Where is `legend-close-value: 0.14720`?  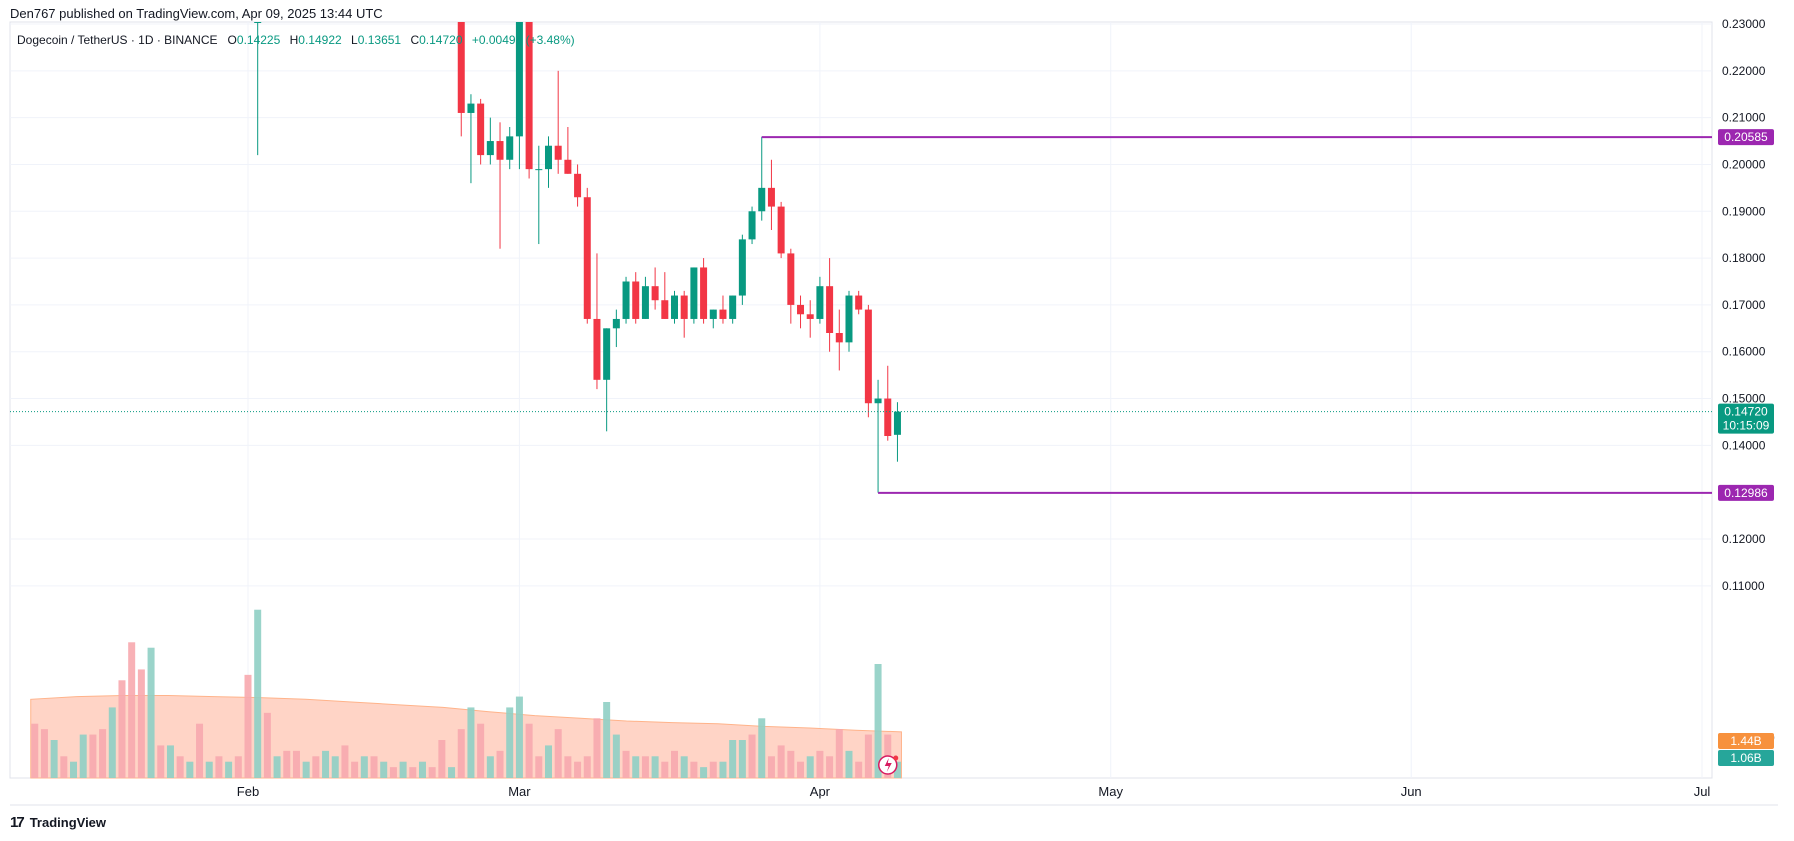
legend-close-value: 0.14720 is located at coordinates (441, 40).